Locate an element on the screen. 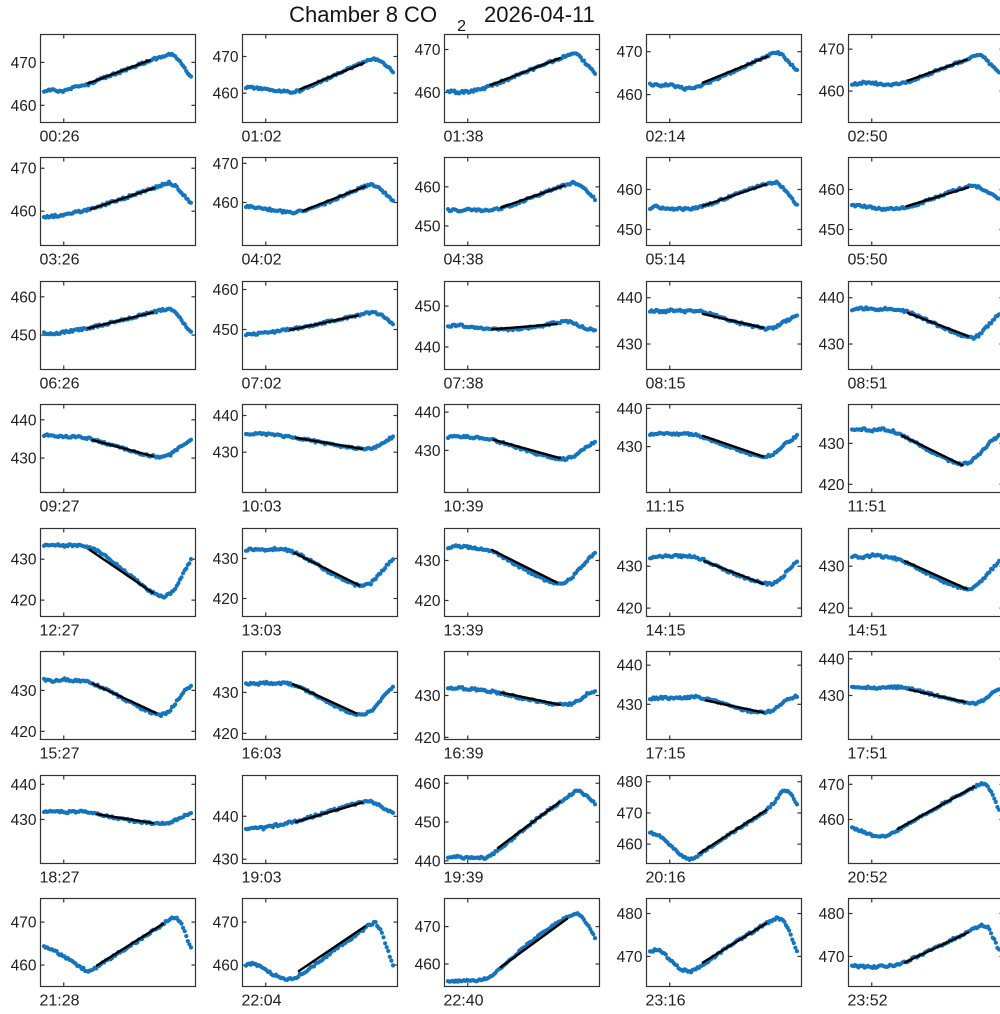  subplot-23:52: 470 480 23:52 is located at coordinates (909, 953).